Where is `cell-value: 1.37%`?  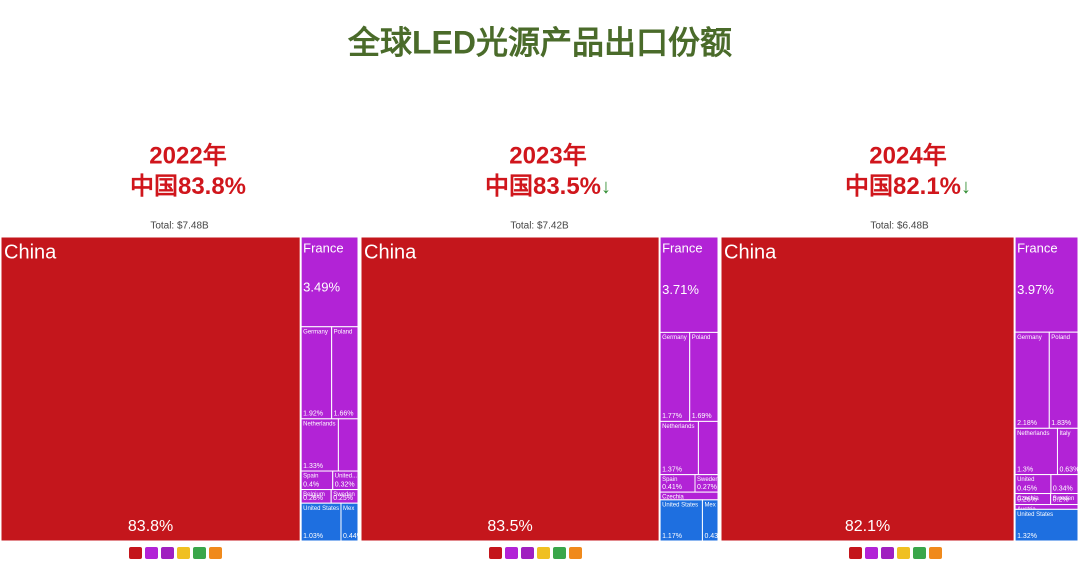
cell-value: 1.37% is located at coordinates (672, 469).